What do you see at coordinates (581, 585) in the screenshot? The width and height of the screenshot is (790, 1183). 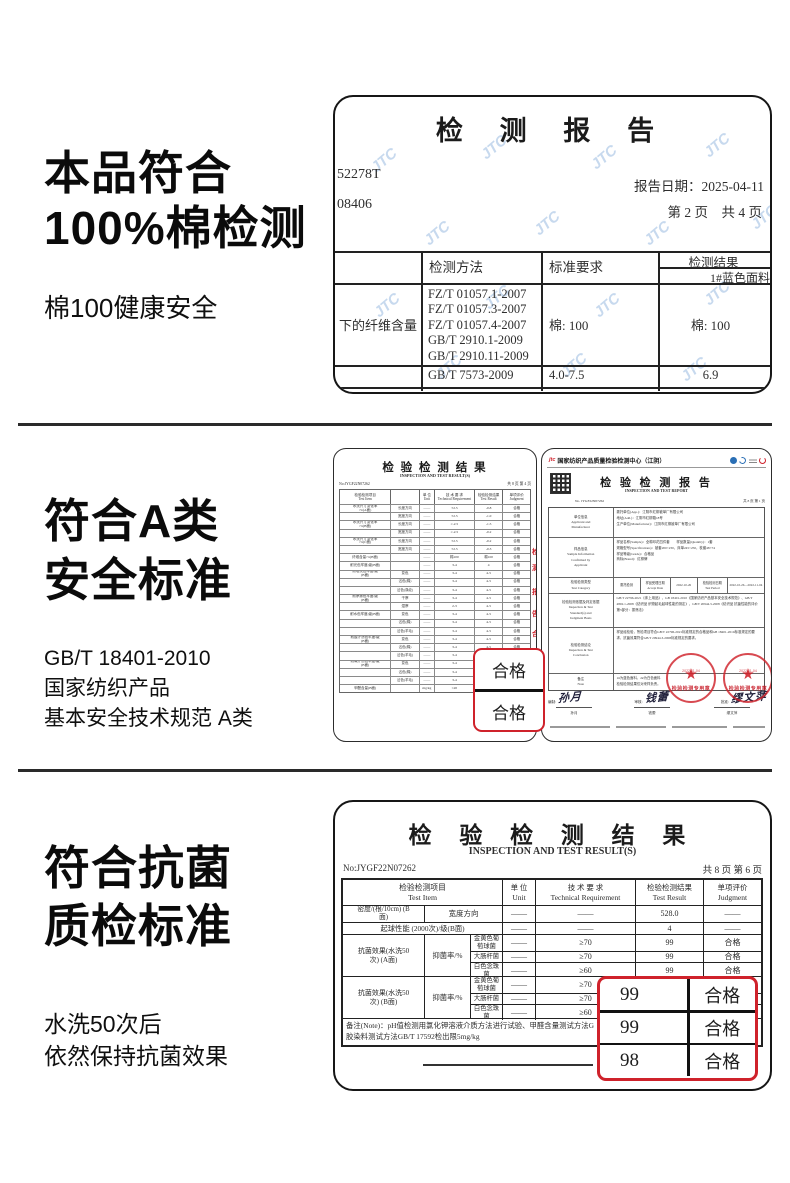 I see `row-label: 检验检测类型 Test Category` at bounding box center [581, 585].